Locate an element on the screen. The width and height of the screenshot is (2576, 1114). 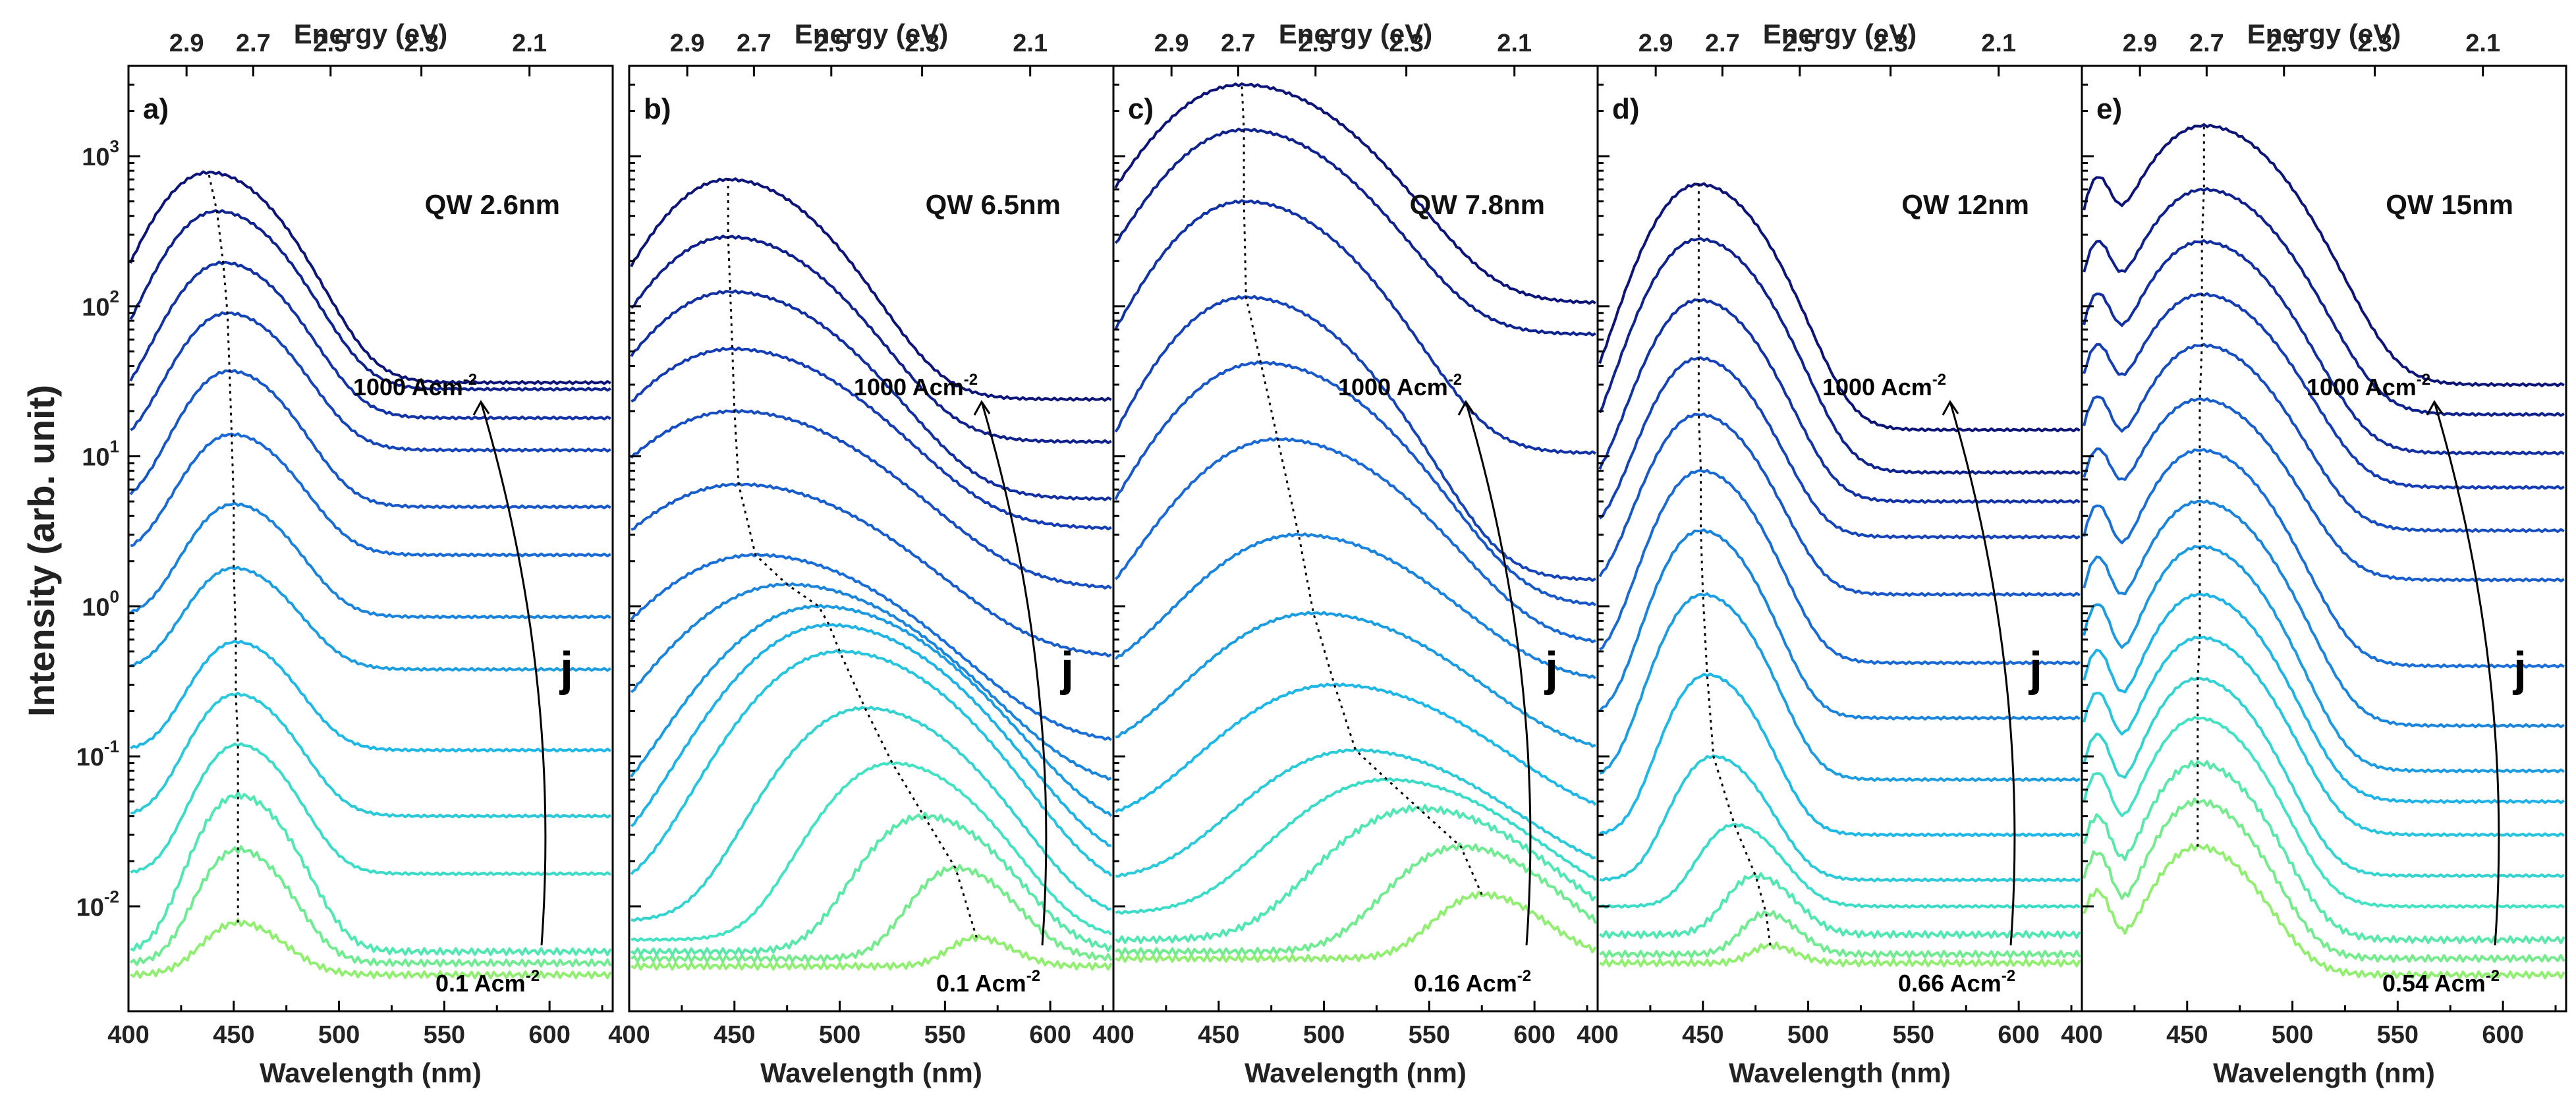
y-axis-title: Intensity (arb. unit) is located at coordinates (41, 551).